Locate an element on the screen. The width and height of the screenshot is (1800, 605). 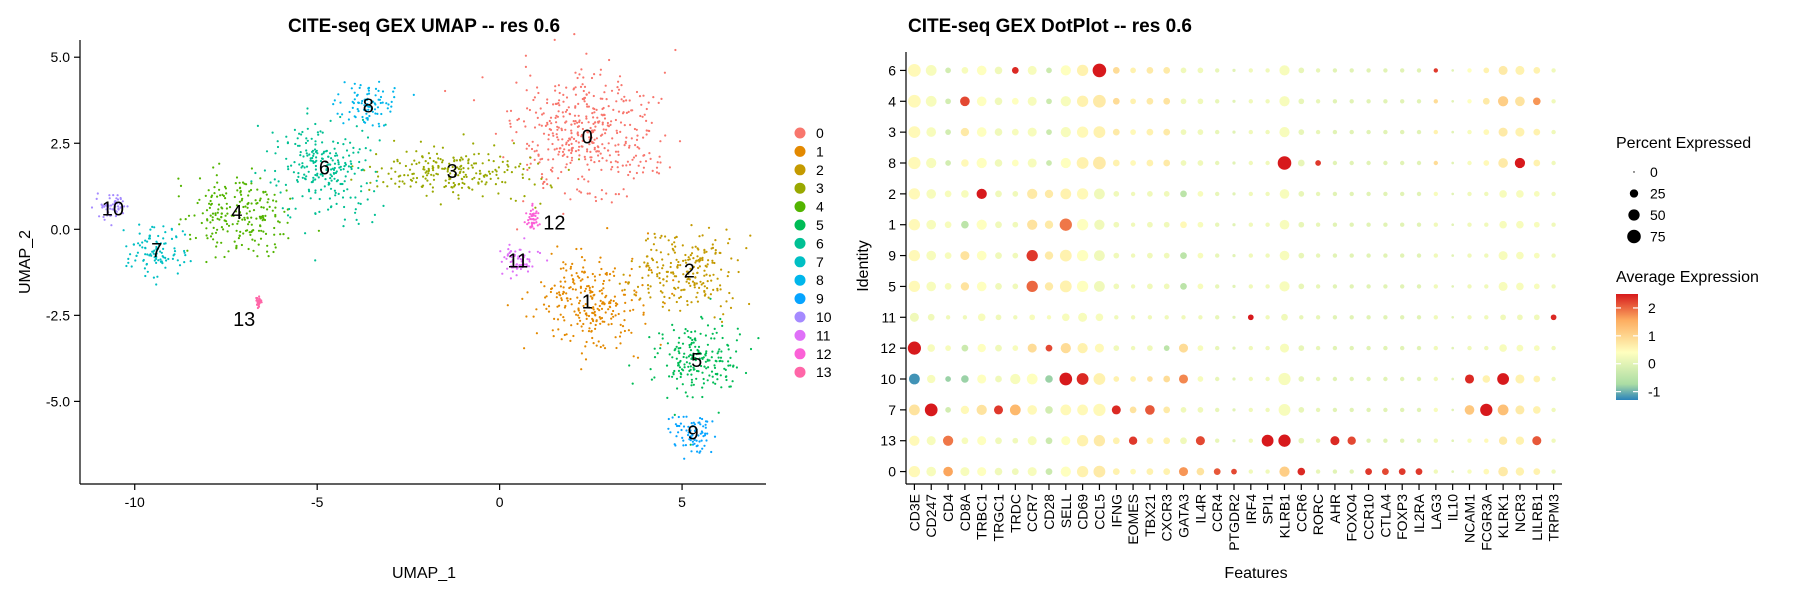
color-legend-tick: 1 is located at coordinates (1636, 336).